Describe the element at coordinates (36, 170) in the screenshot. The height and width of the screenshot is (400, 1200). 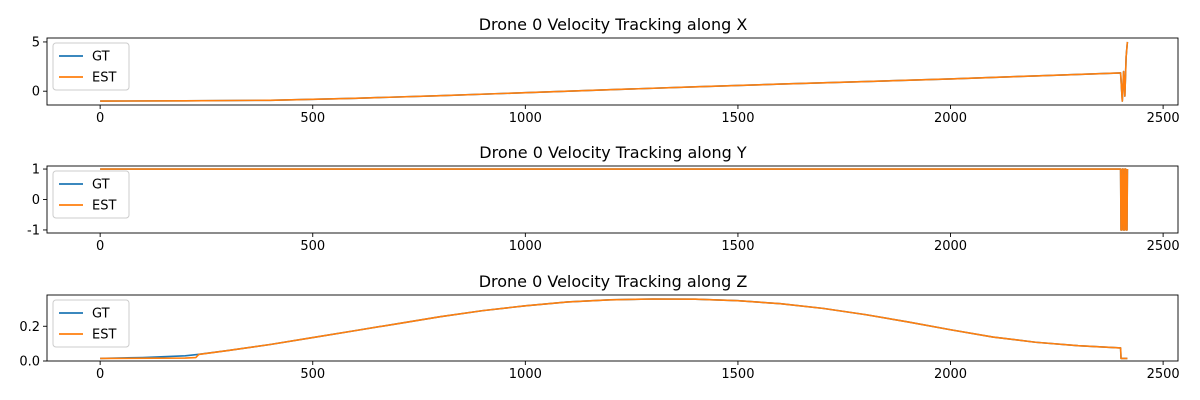
I see `y-tick-label: 1` at that location.